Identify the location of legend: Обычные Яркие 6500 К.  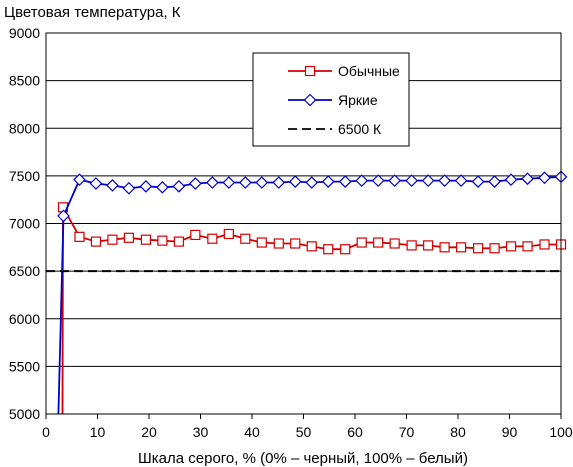
(331, 99).